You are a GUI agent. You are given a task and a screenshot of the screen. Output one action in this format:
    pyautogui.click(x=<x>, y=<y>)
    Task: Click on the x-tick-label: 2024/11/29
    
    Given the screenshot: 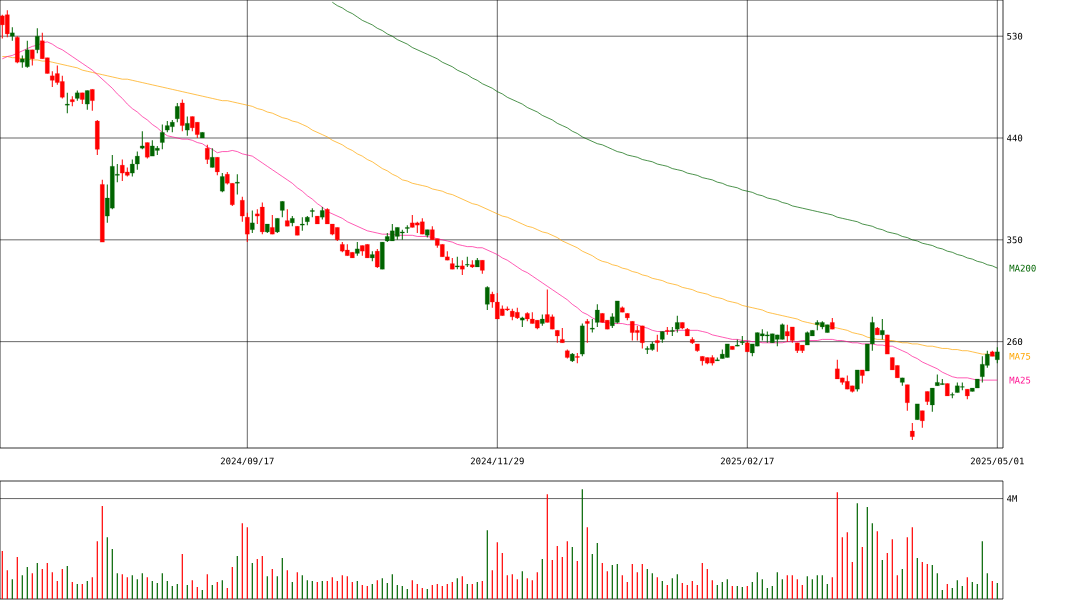 What is the action you would take?
    pyautogui.click(x=497, y=461)
    